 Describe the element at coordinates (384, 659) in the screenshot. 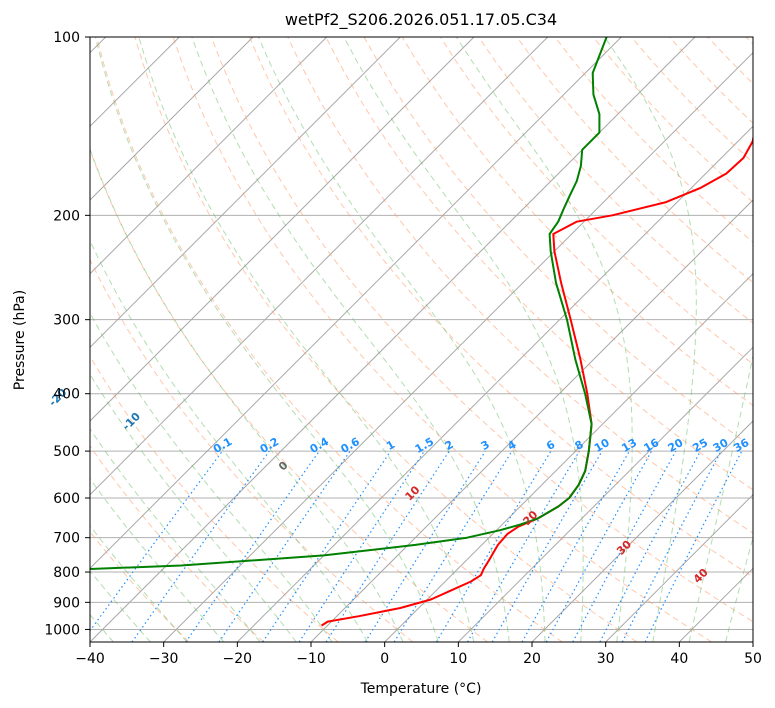

I see `x-tick-label: 0` at that location.